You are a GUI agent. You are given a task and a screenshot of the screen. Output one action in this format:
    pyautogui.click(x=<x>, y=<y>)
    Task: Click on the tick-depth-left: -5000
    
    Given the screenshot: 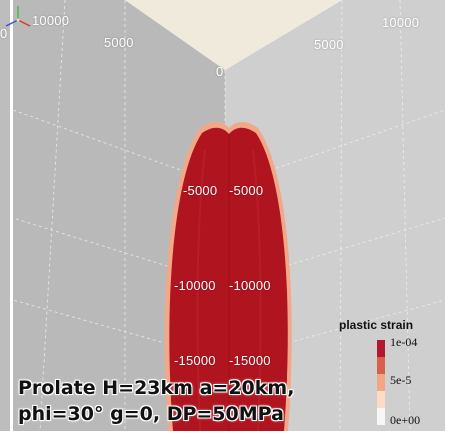 What is the action you would take?
    pyautogui.click(x=200, y=190)
    